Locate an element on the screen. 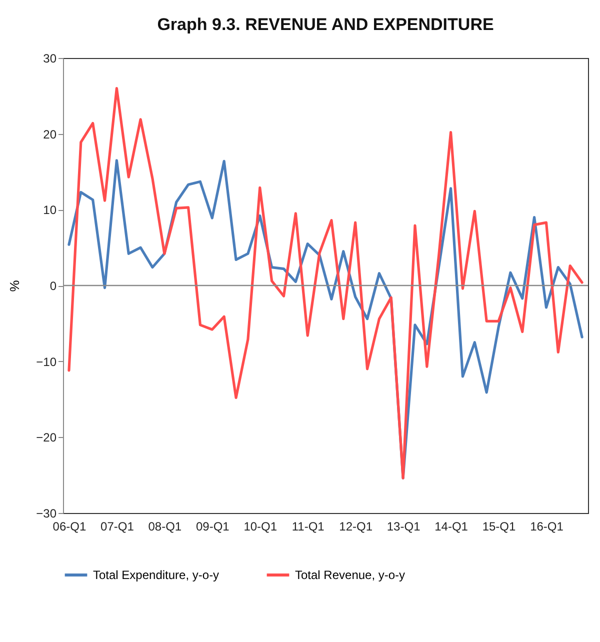 The image size is (600, 642). y-tick-label: −30 is located at coordinates (46, 513).